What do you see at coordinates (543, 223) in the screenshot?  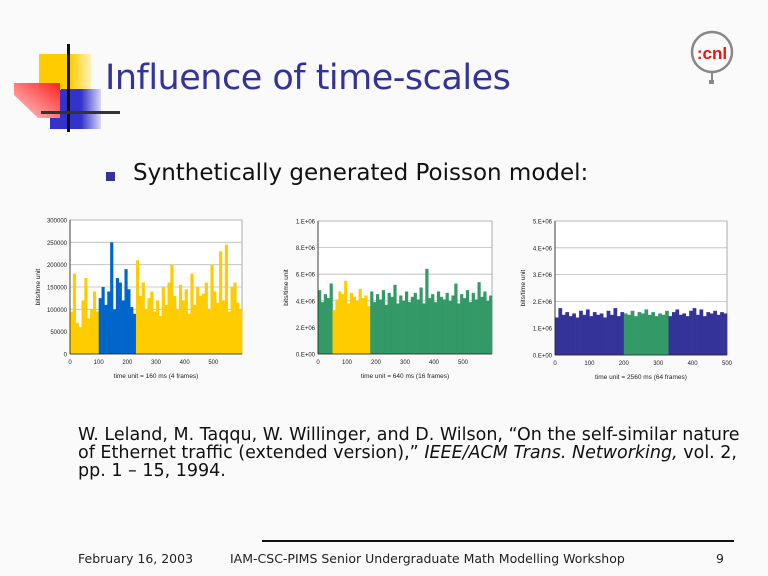 I see `y-tick-label: 5.E+06` at bounding box center [543, 223].